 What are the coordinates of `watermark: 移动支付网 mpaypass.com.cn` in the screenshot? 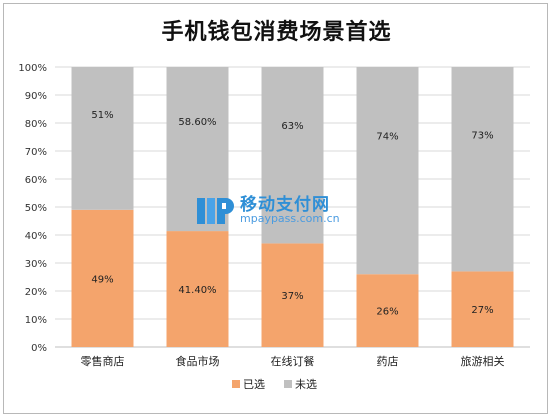 It's located at (281, 210).